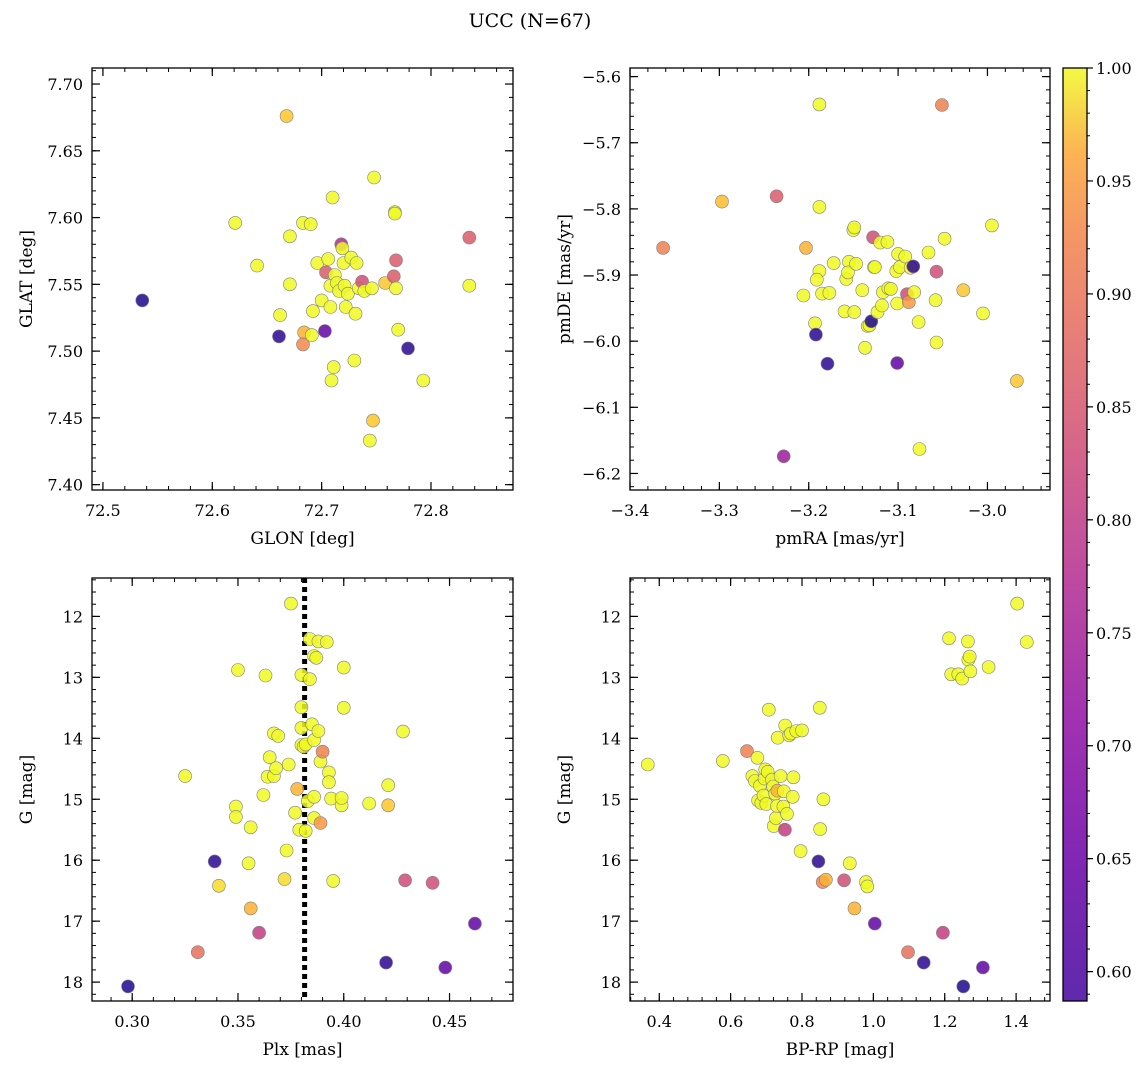 The height and width of the screenshot is (1068, 1148). What do you see at coordinates (601, 143) in the screenshot?
I see `y-tick-label: −5.7` at bounding box center [601, 143].